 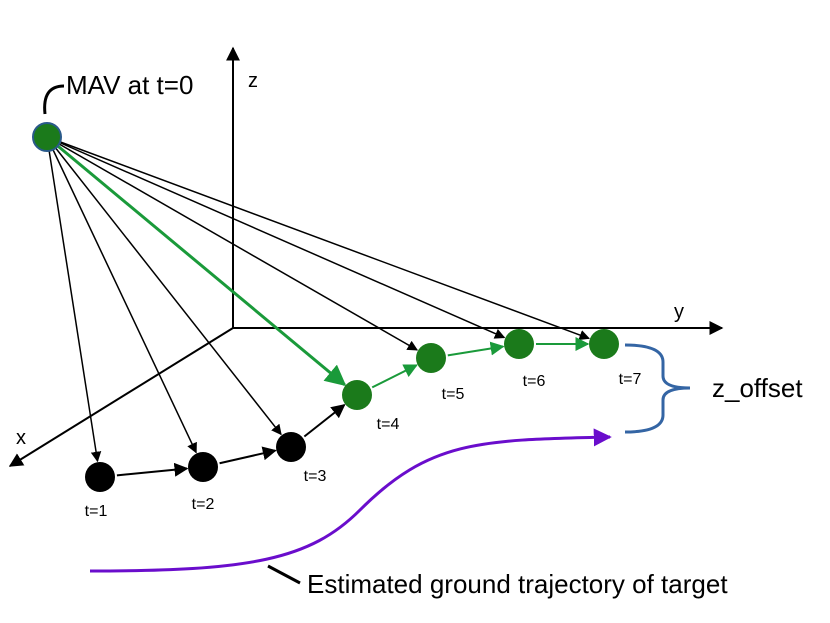 I want to click on chain, so click(x=353, y=407).